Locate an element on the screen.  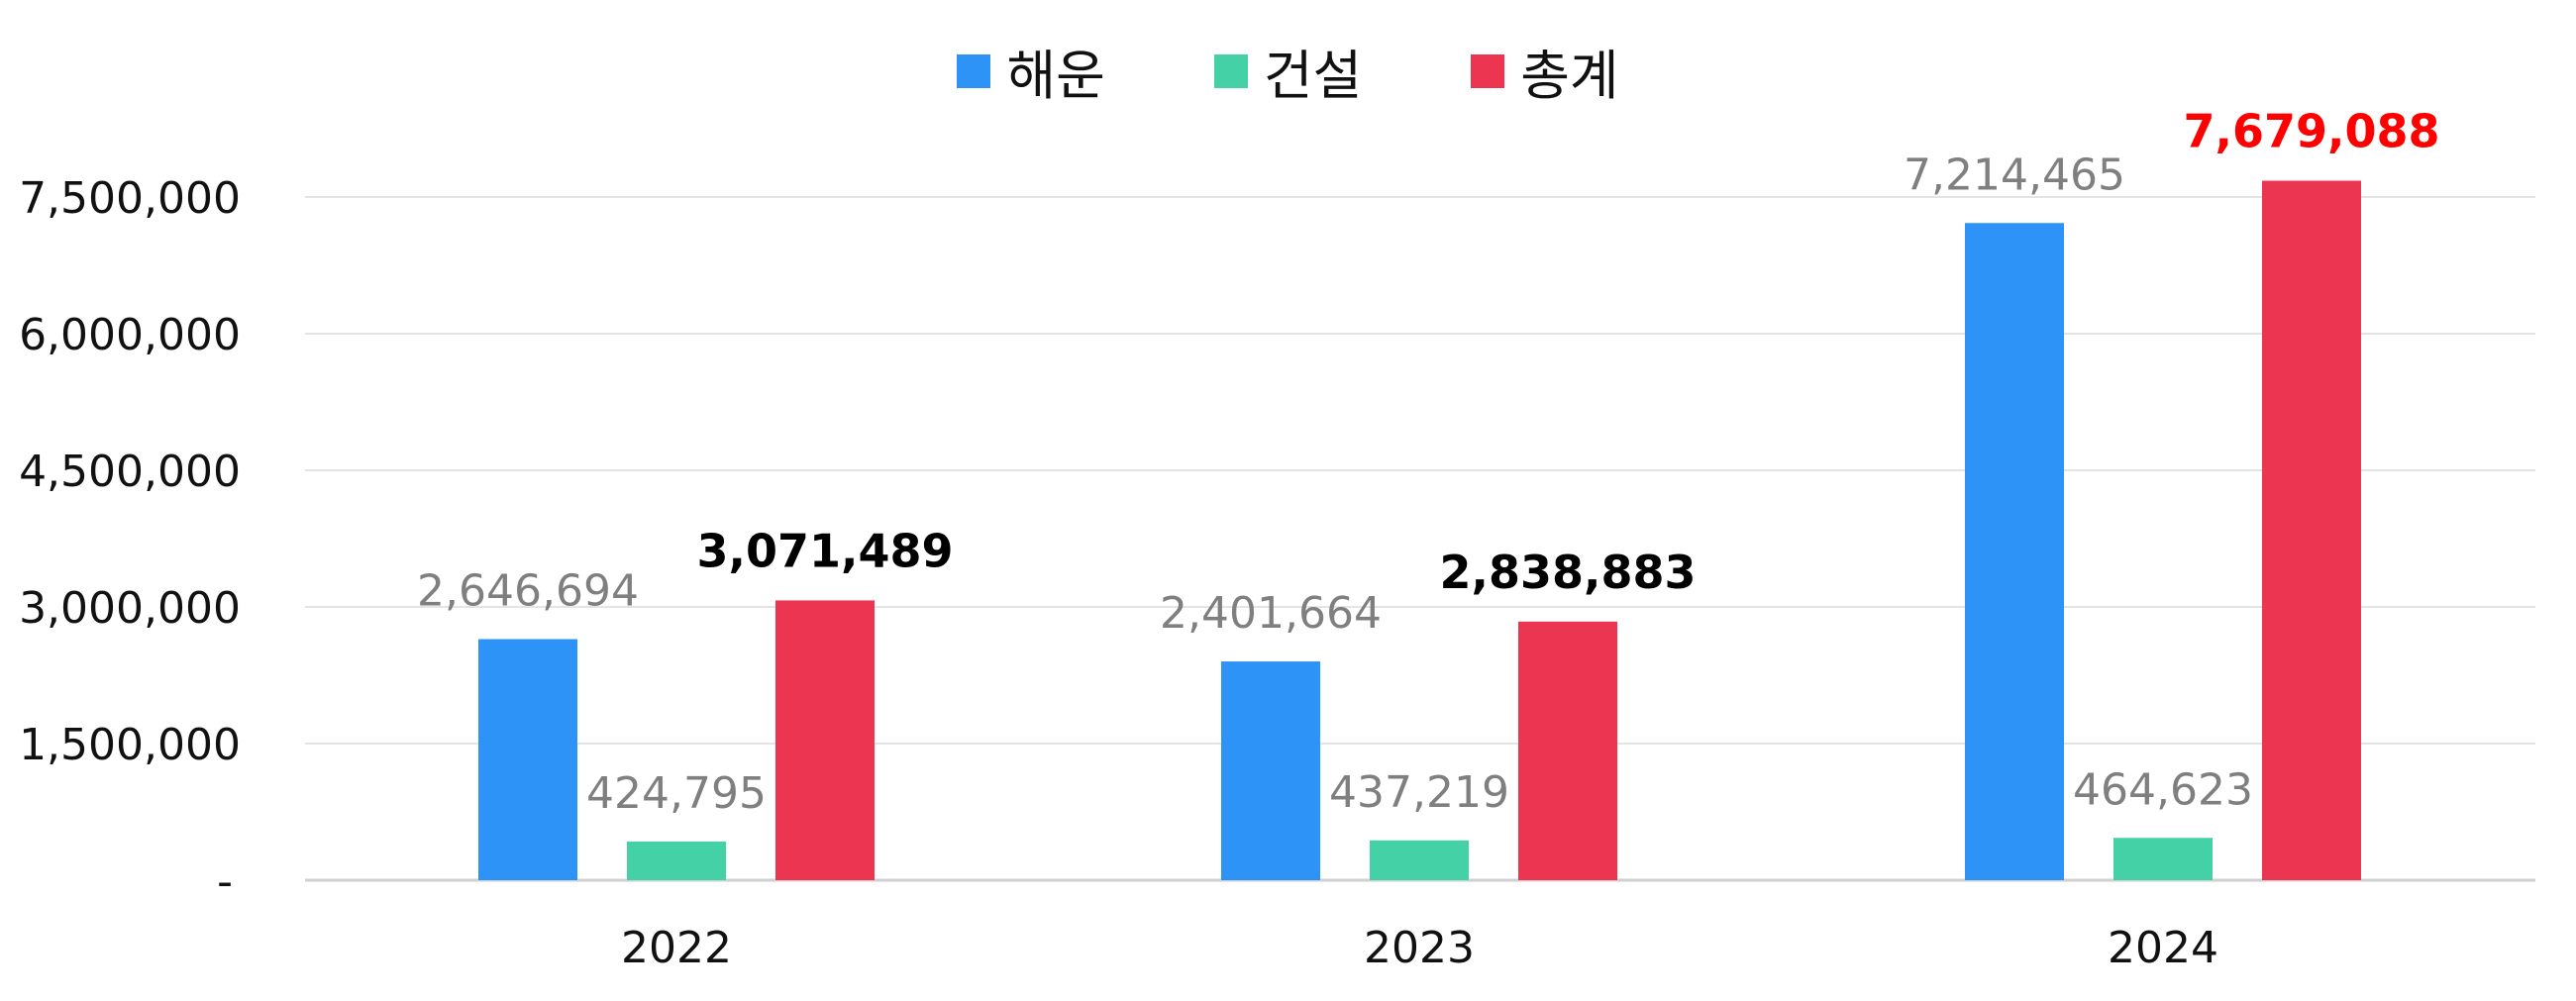
x-tick-label: 2024 is located at coordinates (2163, 948).